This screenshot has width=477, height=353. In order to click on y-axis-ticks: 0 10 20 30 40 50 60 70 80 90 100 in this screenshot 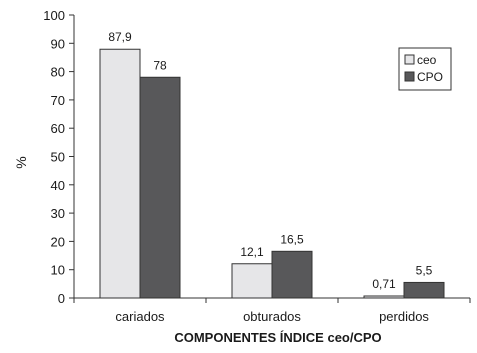, I will do `click(58, 157)`.